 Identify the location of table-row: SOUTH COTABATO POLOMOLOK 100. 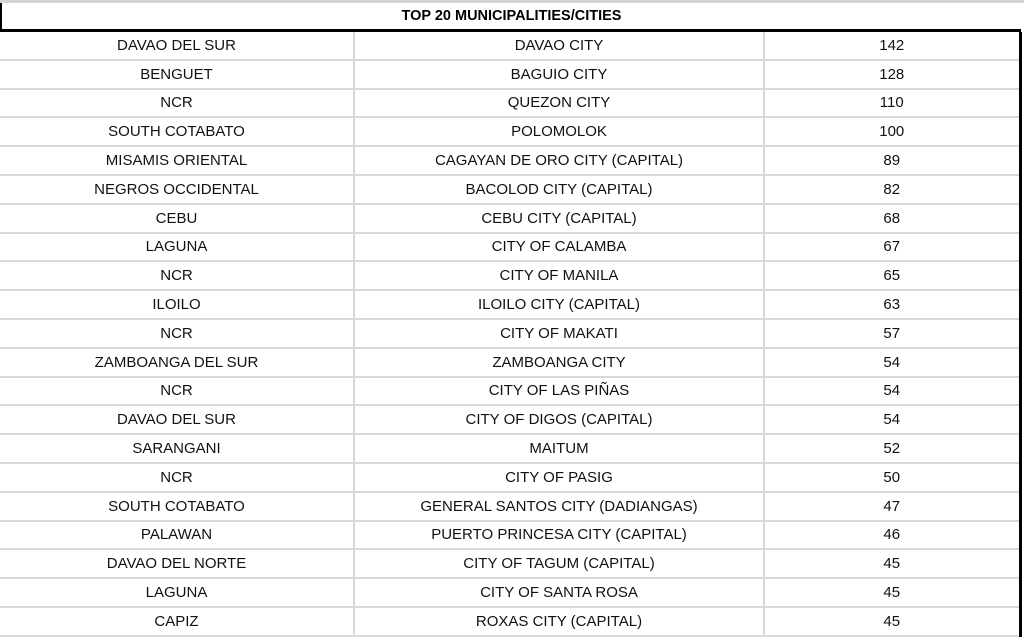
(511, 132).